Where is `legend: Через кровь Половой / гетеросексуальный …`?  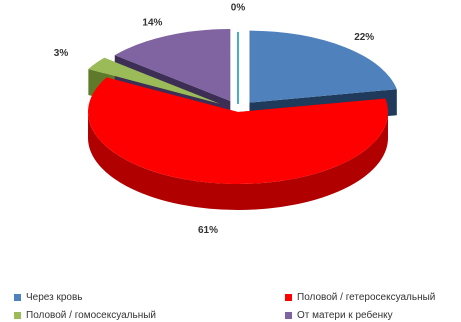
legend: Через кровь Половой / гетеросексуальный … is located at coordinates (230, 304).